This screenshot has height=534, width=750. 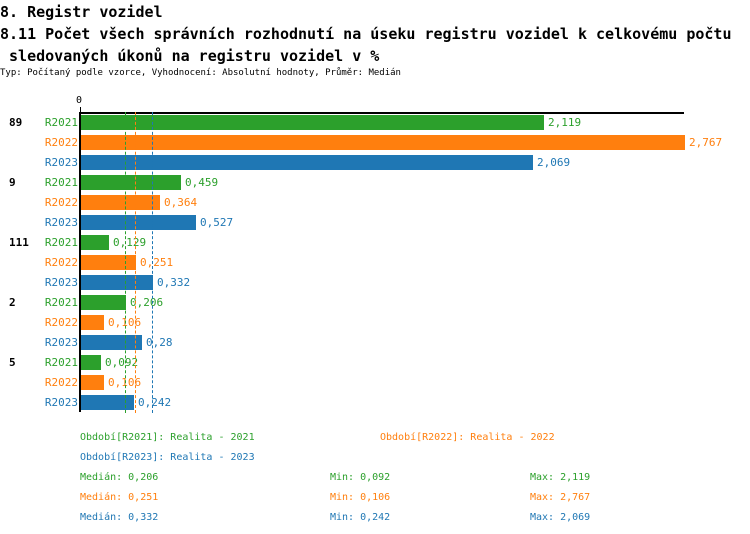 I want to click on stat-median-r2023: Medián: 0,332, so click(x=119, y=517).